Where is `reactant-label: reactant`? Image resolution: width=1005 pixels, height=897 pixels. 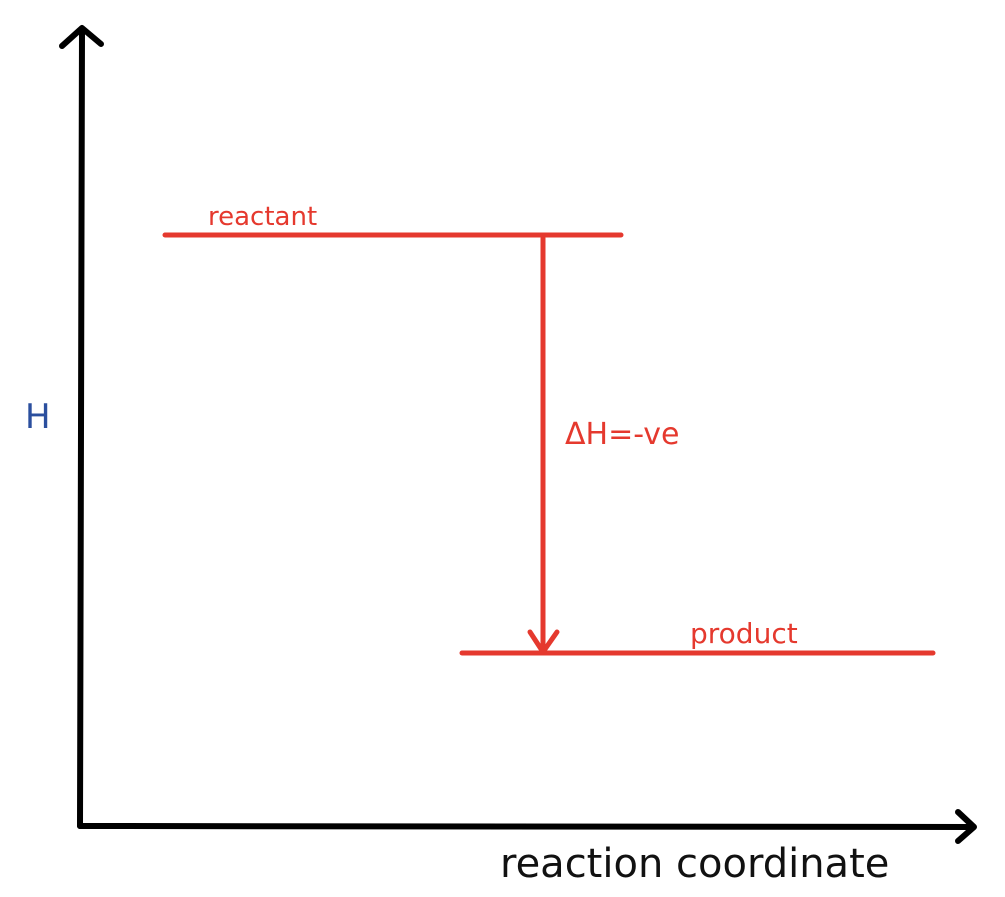
reactant-label: reactant is located at coordinates (262, 217).